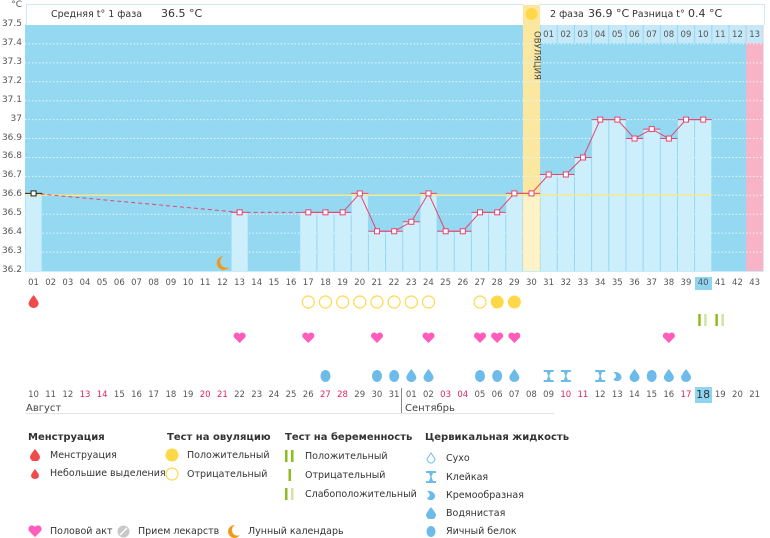 This screenshot has width=770, height=538. Describe the element at coordinates (703, 283) in the screenshot. I see `cycle-day-label: 40` at that location.